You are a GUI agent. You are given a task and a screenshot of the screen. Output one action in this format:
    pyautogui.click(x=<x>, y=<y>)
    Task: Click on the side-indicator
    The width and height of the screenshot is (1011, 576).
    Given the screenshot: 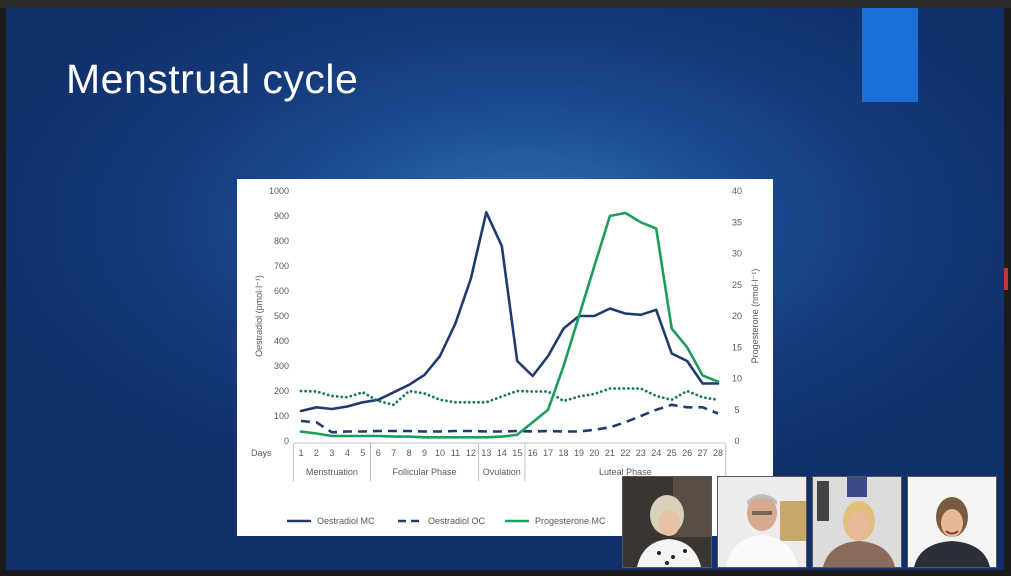 What is the action you would take?
    pyautogui.click(x=1006, y=279)
    